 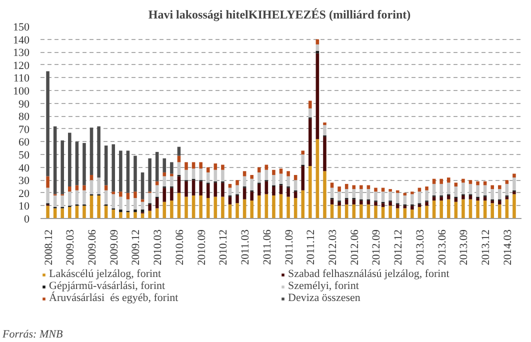 I want to click on x-tick-label: 2010.09, so click(x=202, y=247).